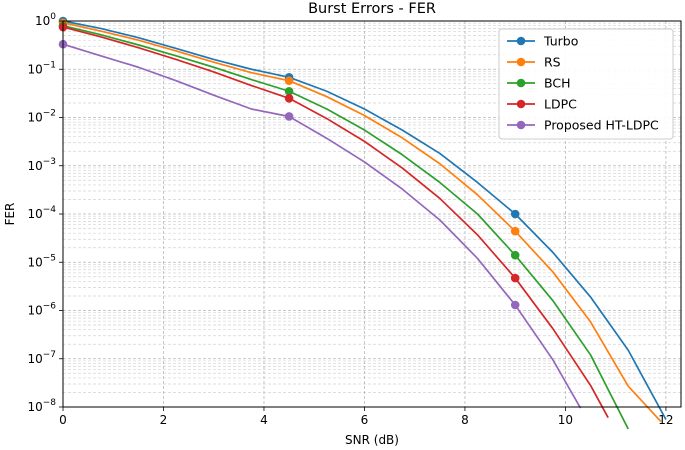  I want to click on y-tick-label: 10⁰, so click(45, 20).